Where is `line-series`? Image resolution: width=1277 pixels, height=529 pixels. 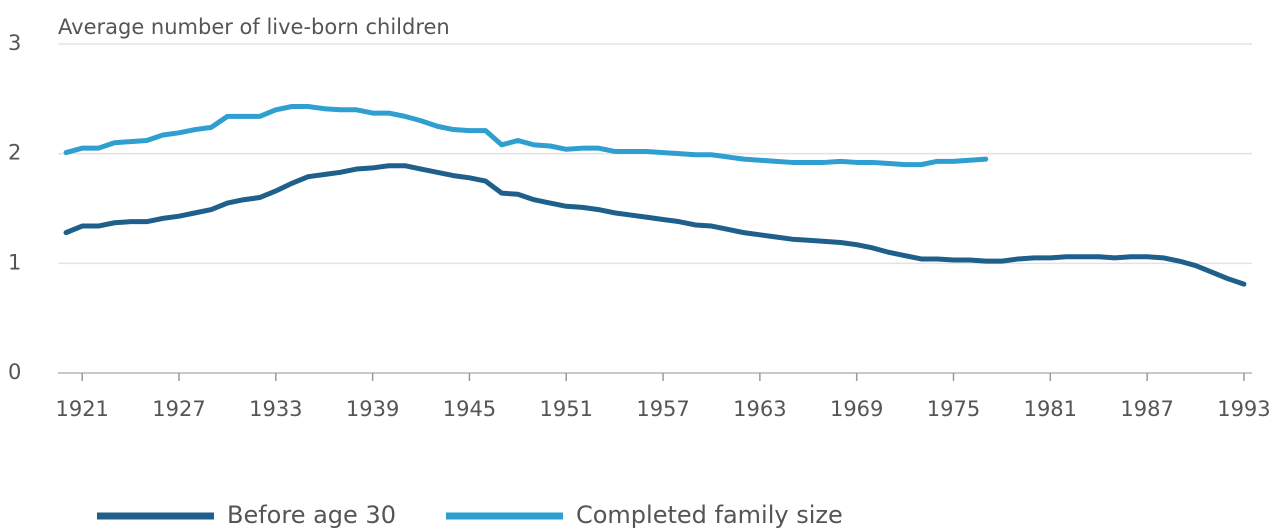
line-series is located at coordinates (526, 136).